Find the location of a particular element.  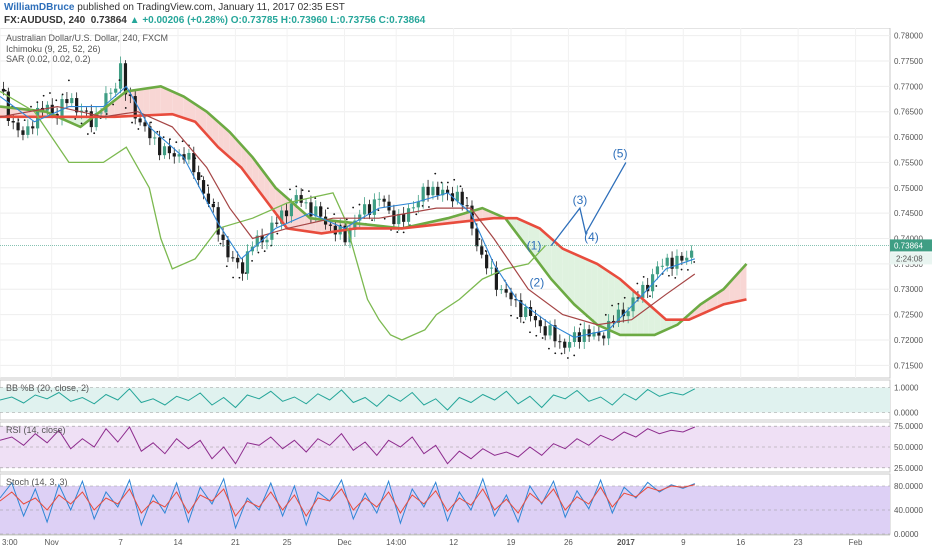

wave-label: (5) is located at coordinates (620, 153).